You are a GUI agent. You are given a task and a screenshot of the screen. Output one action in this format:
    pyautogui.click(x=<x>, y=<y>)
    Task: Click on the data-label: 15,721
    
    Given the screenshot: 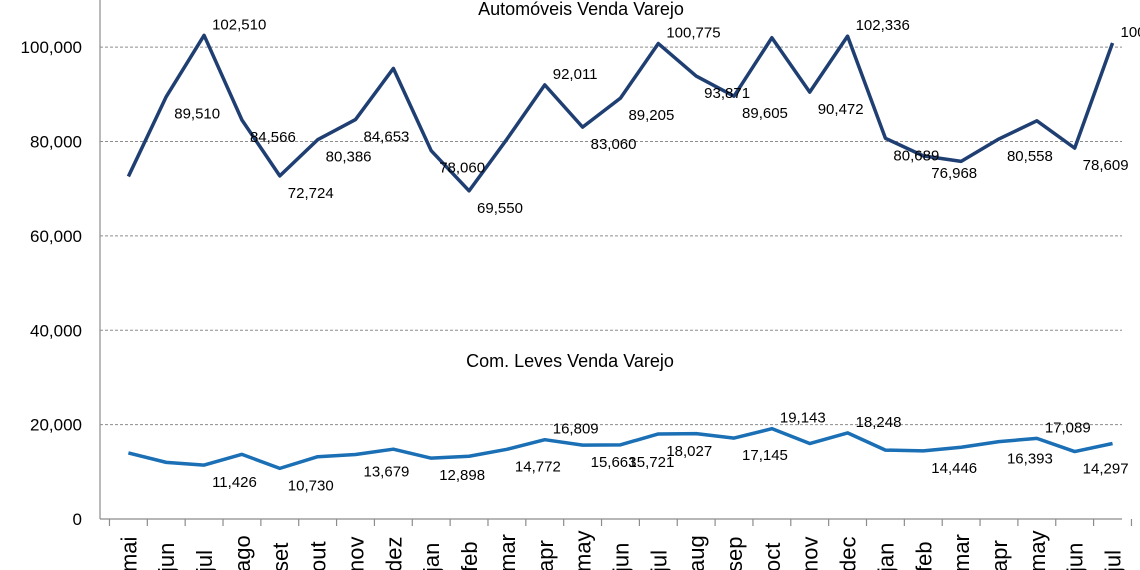 What is the action you would take?
    pyautogui.click(x=651, y=462)
    